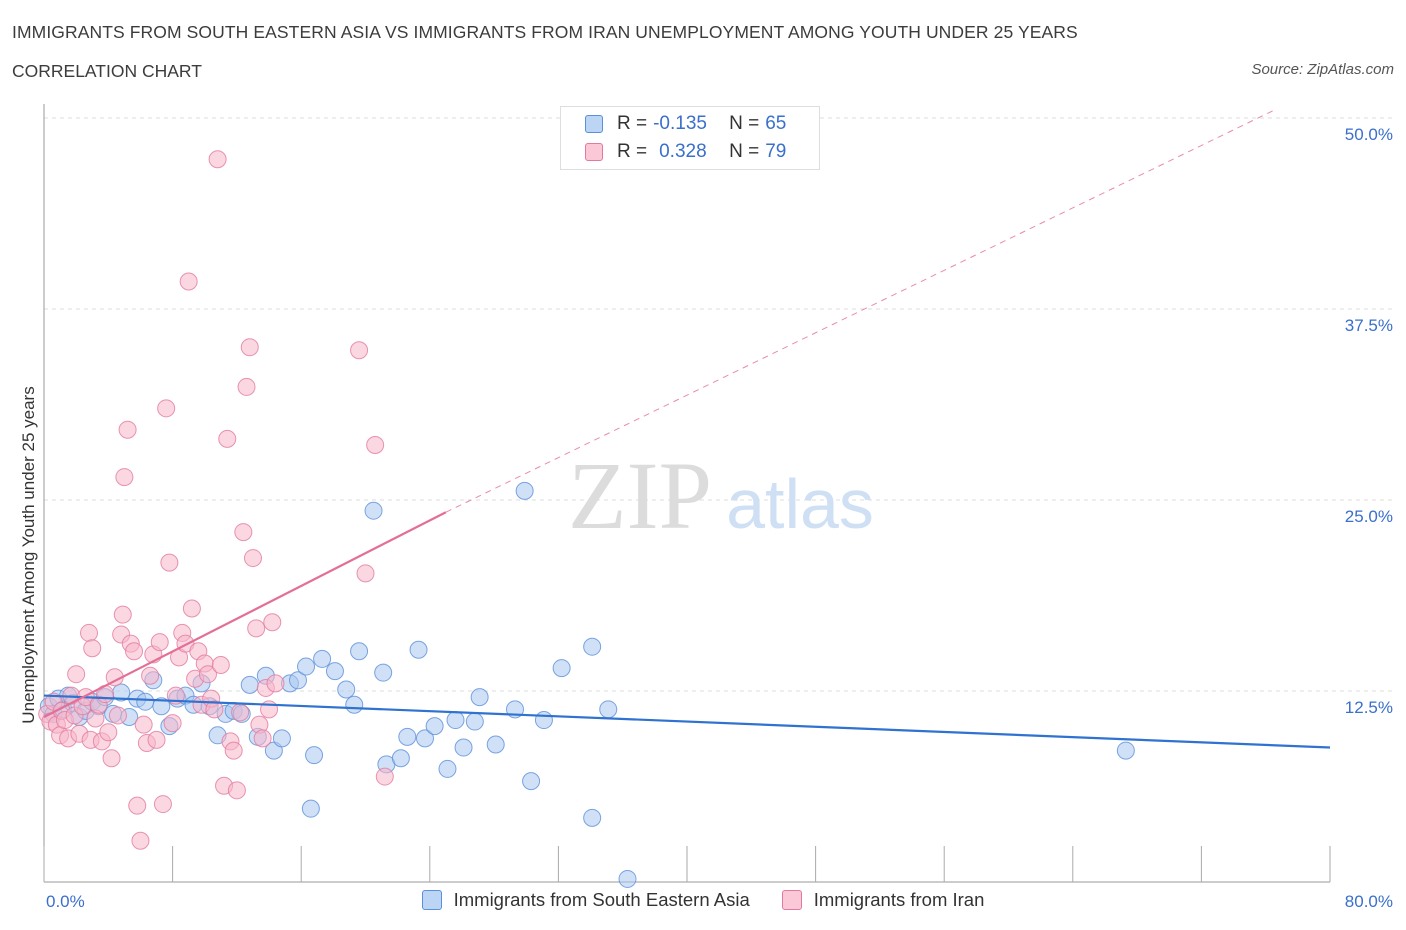  What do you see at coordinates (744, 123) in the screenshot?
I see `n-label: N =` at bounding box center [744, 123].